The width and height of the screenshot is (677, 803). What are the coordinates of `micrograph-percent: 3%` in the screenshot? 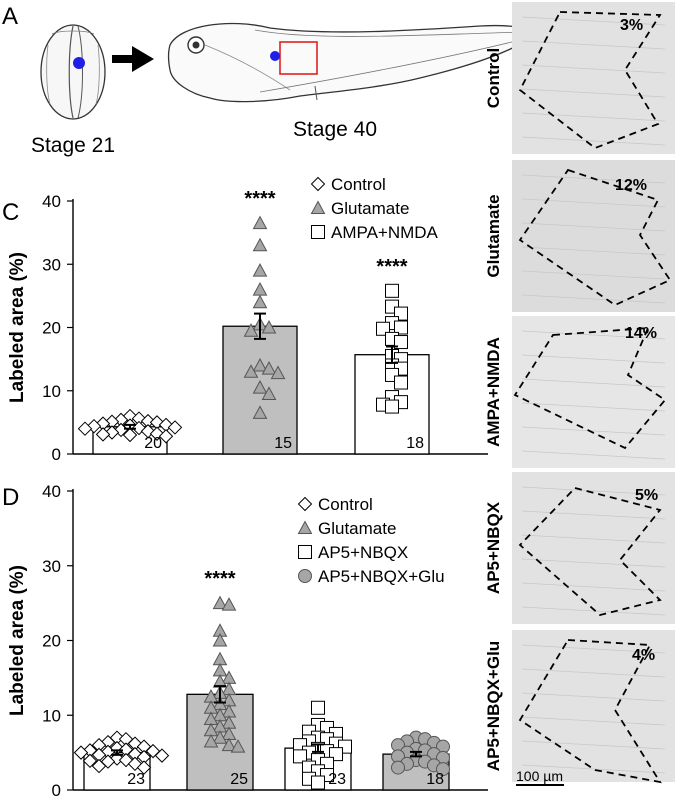 It's located at (631, 25).